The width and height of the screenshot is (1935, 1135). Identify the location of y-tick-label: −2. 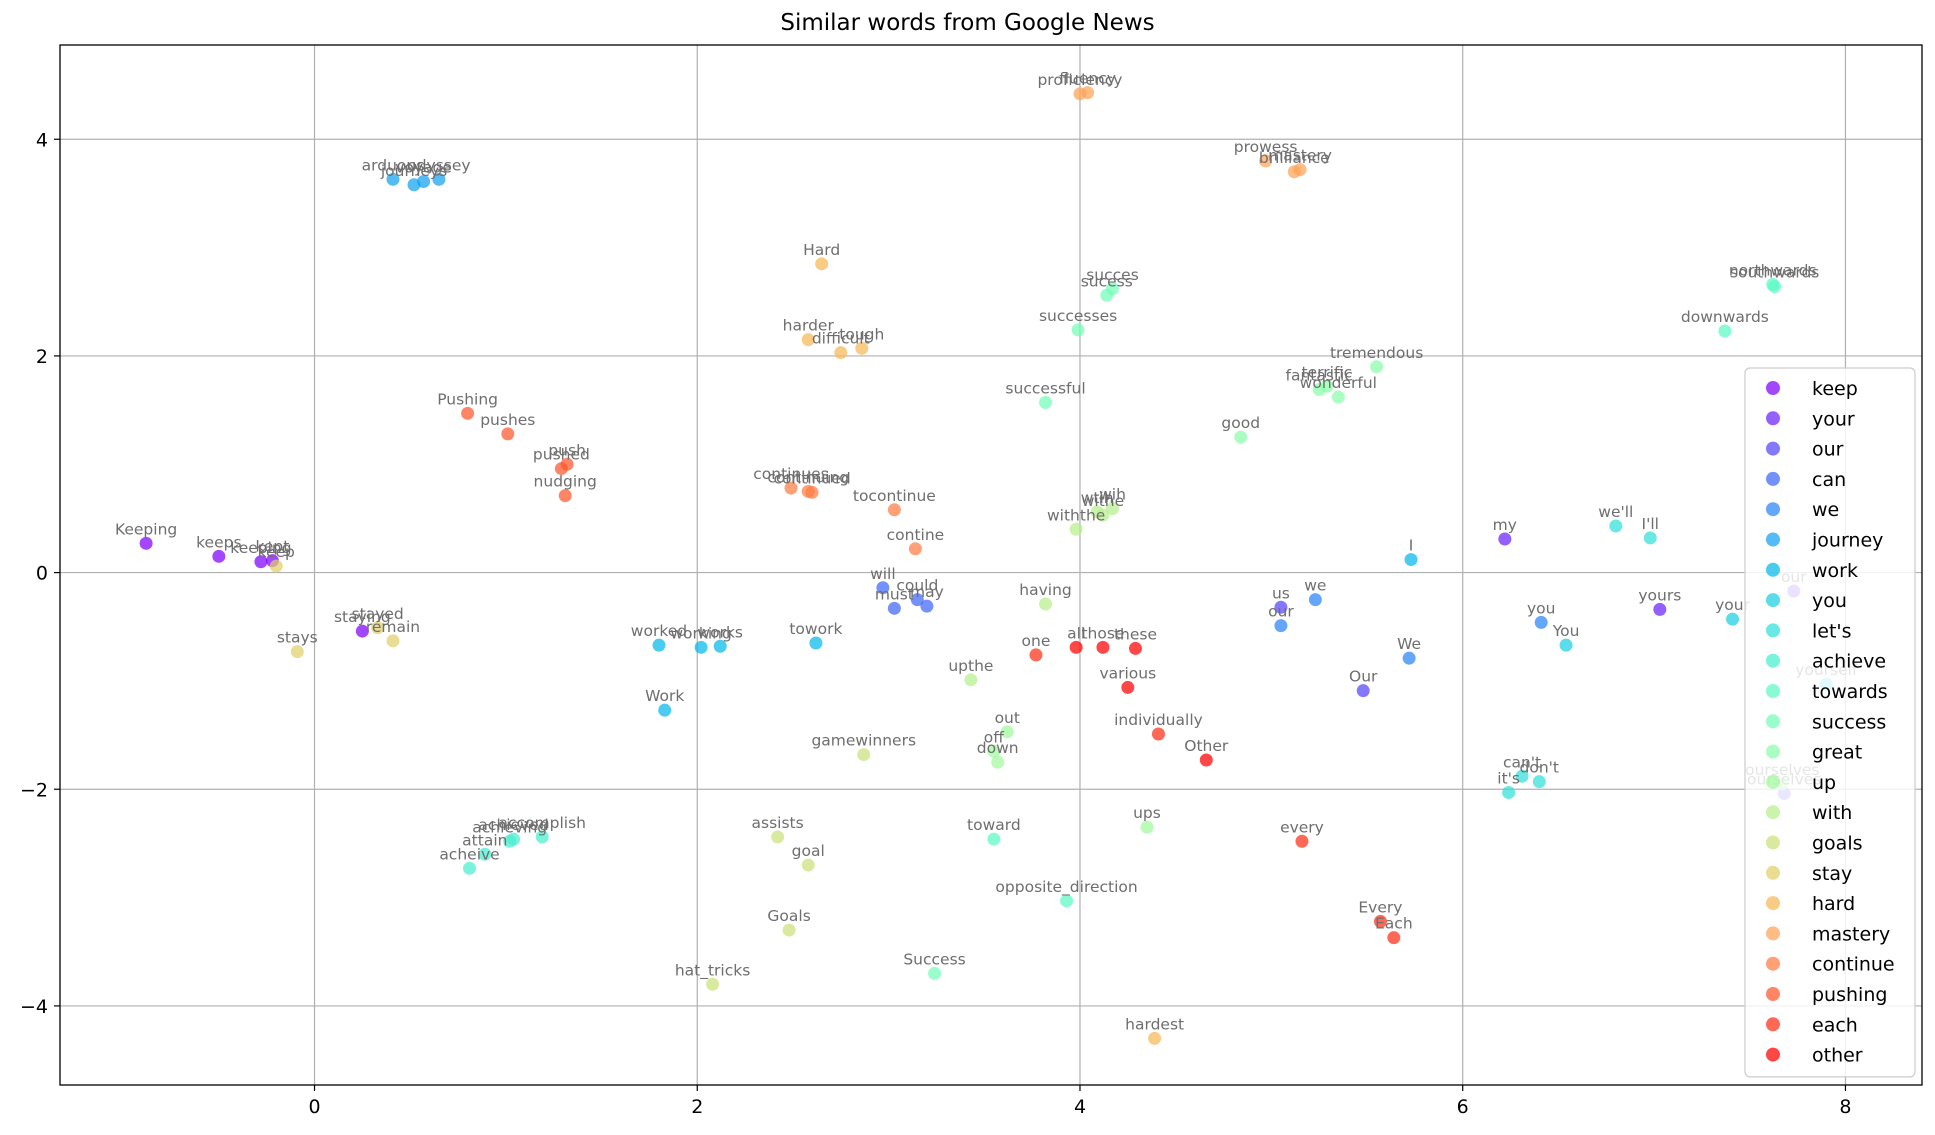
(34, 790).